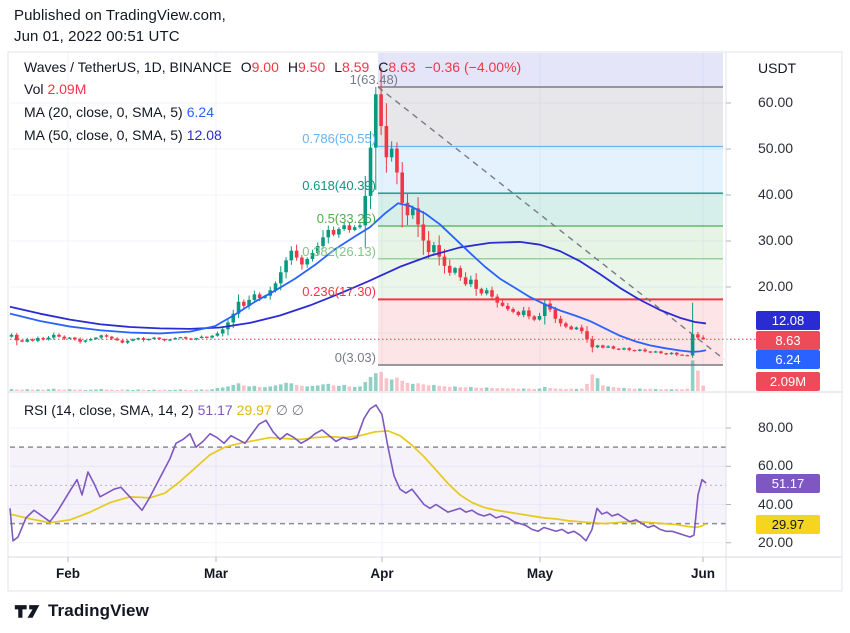 The height and width of the screenshot is (633, 850). Describe the element at coordinates (776, 148) in the screenshot. I see `price-axis-tick: 50.00` at that location.